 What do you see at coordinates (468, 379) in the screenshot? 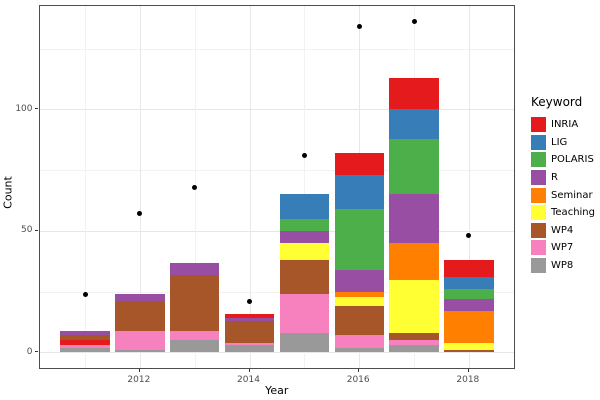
I see `x-tick-label: 2018` at bounding box center [468, 379].